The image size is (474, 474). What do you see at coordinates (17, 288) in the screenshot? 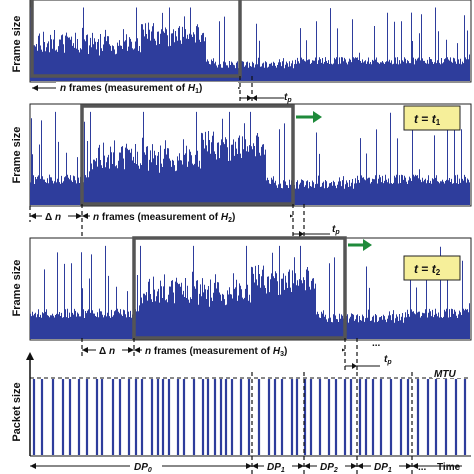
I see `ylabel-panel-3: Frame size` at bounding box center [17, 288].